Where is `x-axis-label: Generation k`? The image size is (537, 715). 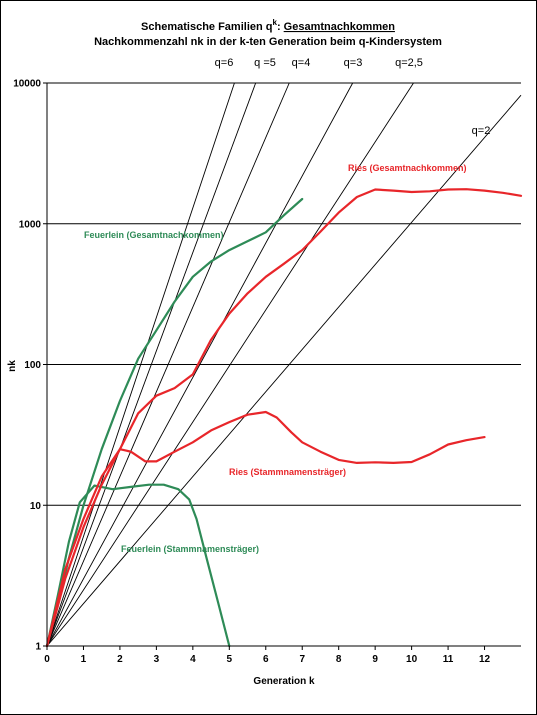
x-axis-label: Generation k is located at coordinates (284, 681).